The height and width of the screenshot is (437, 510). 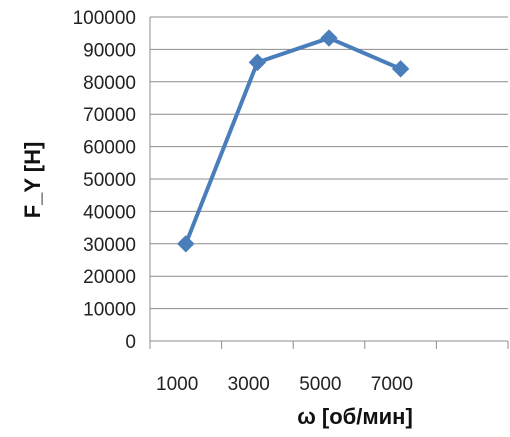 I want to click on y-tick-label: 20000, so click(x=109, y=277).